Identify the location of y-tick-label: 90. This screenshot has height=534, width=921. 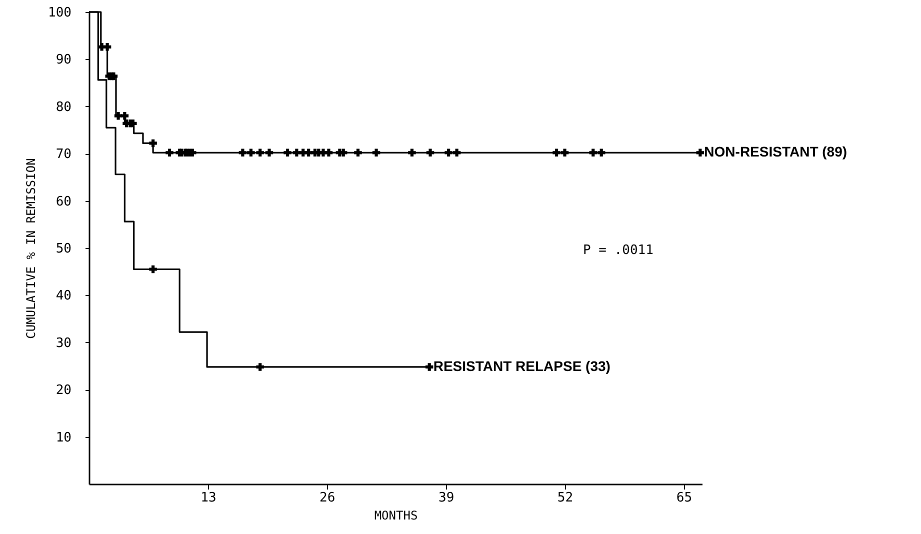
(64, 60).